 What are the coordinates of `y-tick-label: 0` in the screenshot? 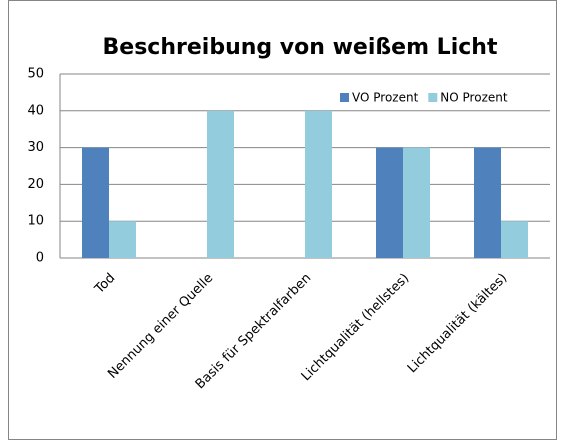 It's located at (40, 258).